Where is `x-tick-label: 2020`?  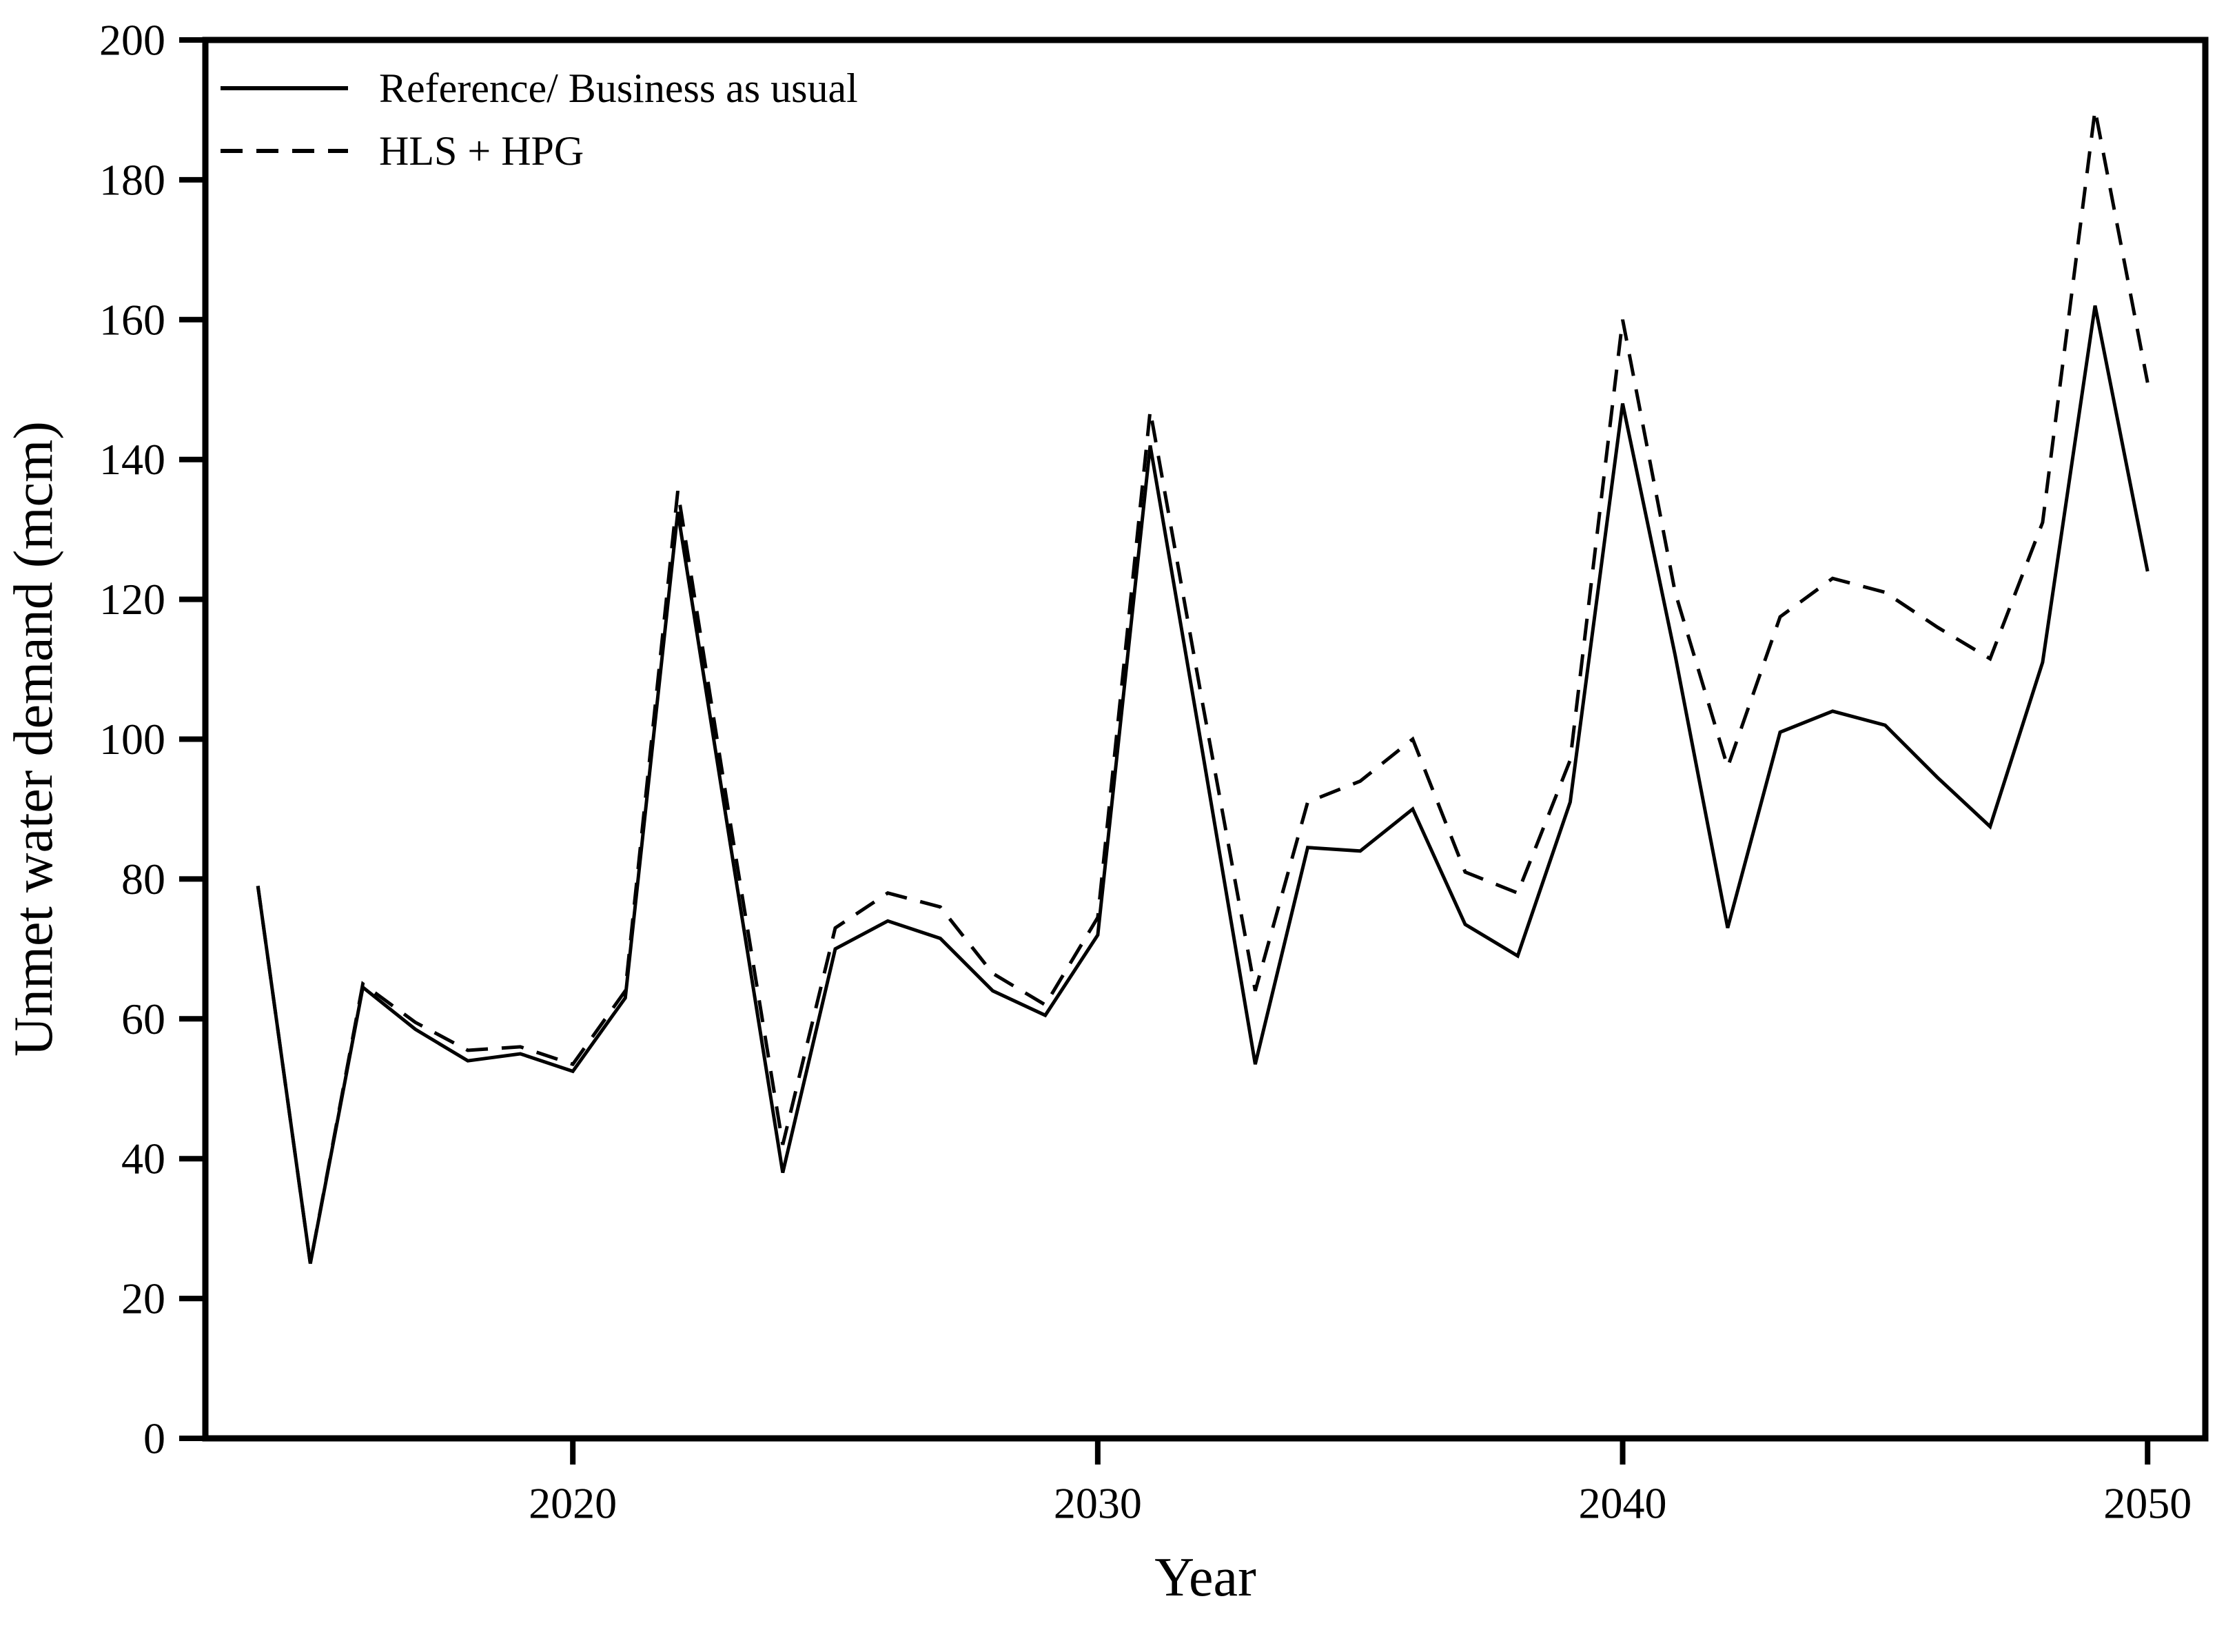
x-tick-label: 2020 is located at coordinates (573, 1503).